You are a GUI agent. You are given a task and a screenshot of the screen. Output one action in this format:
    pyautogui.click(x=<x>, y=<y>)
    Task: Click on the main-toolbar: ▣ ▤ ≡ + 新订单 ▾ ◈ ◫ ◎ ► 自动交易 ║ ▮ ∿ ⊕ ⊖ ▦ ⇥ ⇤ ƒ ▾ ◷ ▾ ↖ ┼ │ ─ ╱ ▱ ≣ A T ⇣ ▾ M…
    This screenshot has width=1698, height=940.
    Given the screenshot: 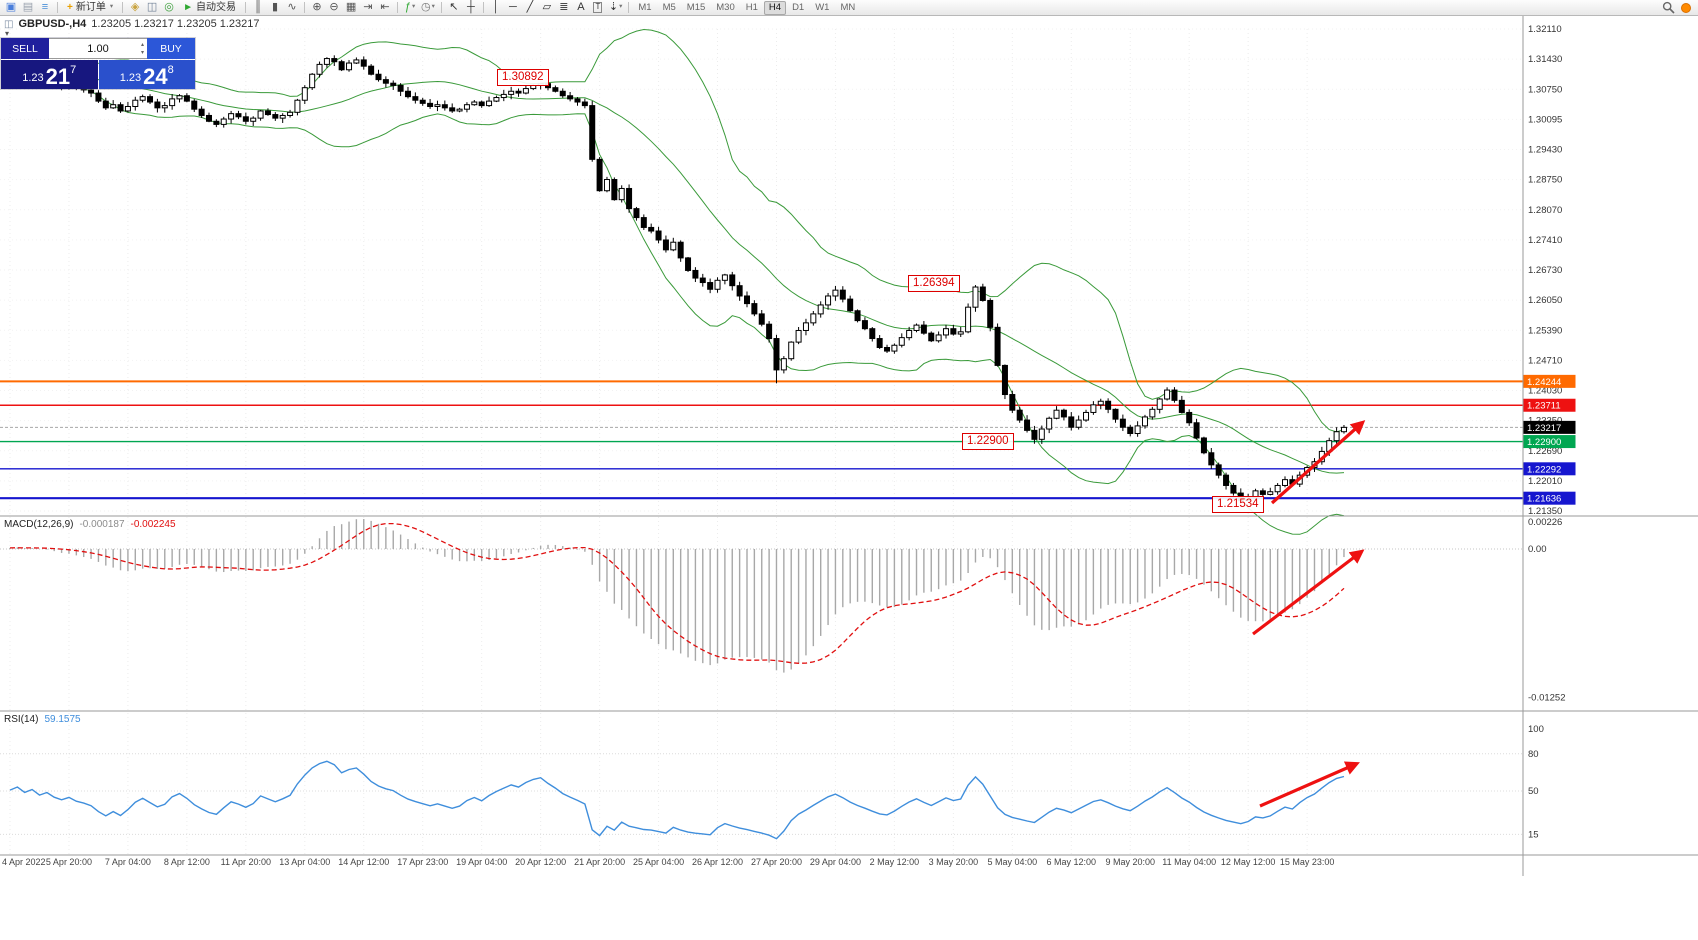 What is the action you would take?
    pyautogui.click(x=849, y=8)
    